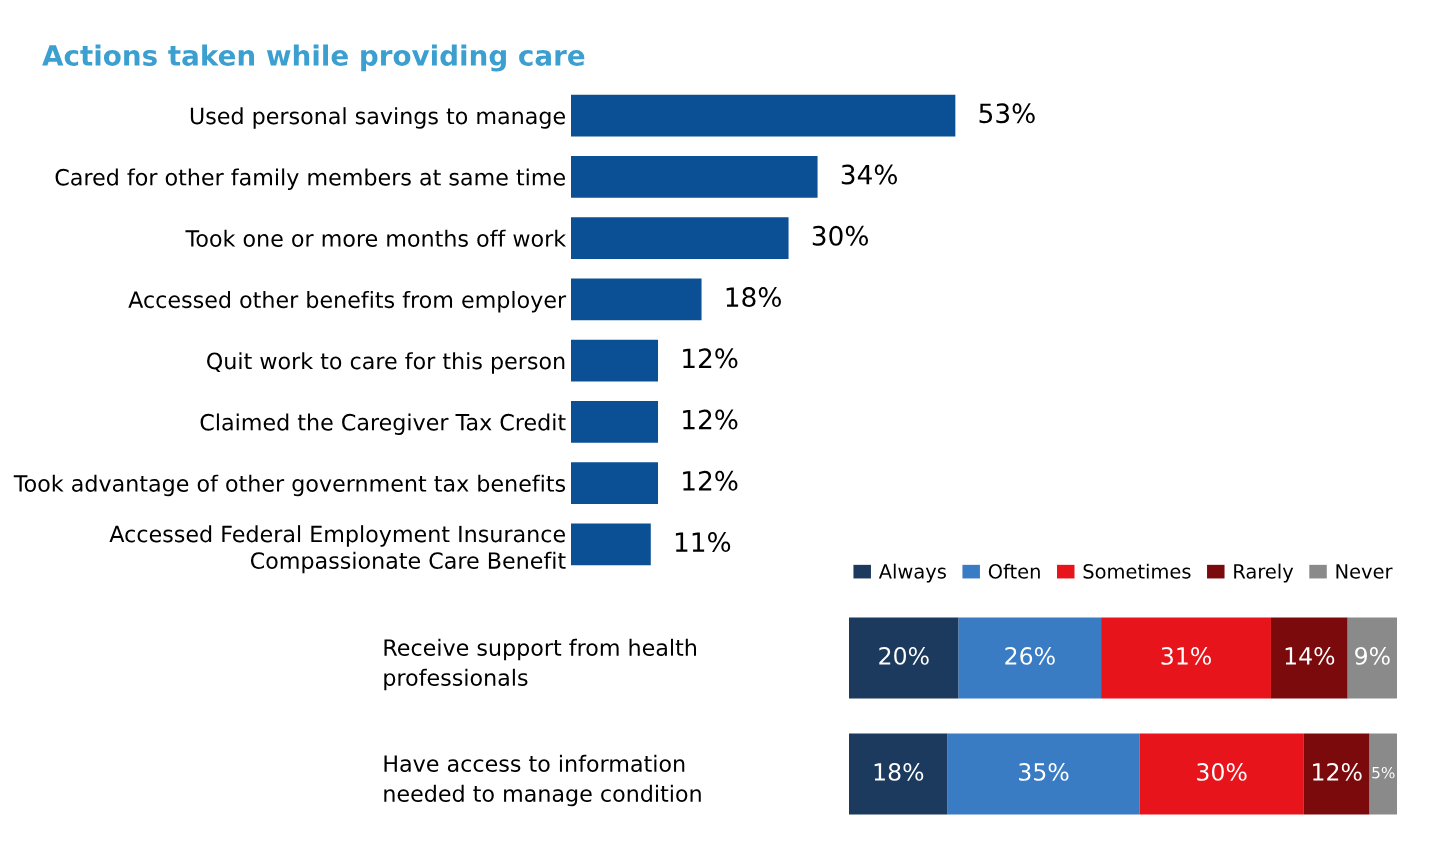 The width and height of the screenshot is (1448, 850). What do you see at coordinates (347, 301) in the screenshot?
I see `y-tick-label: Accessed other benefits from employer` at bounding box center [347, 301].